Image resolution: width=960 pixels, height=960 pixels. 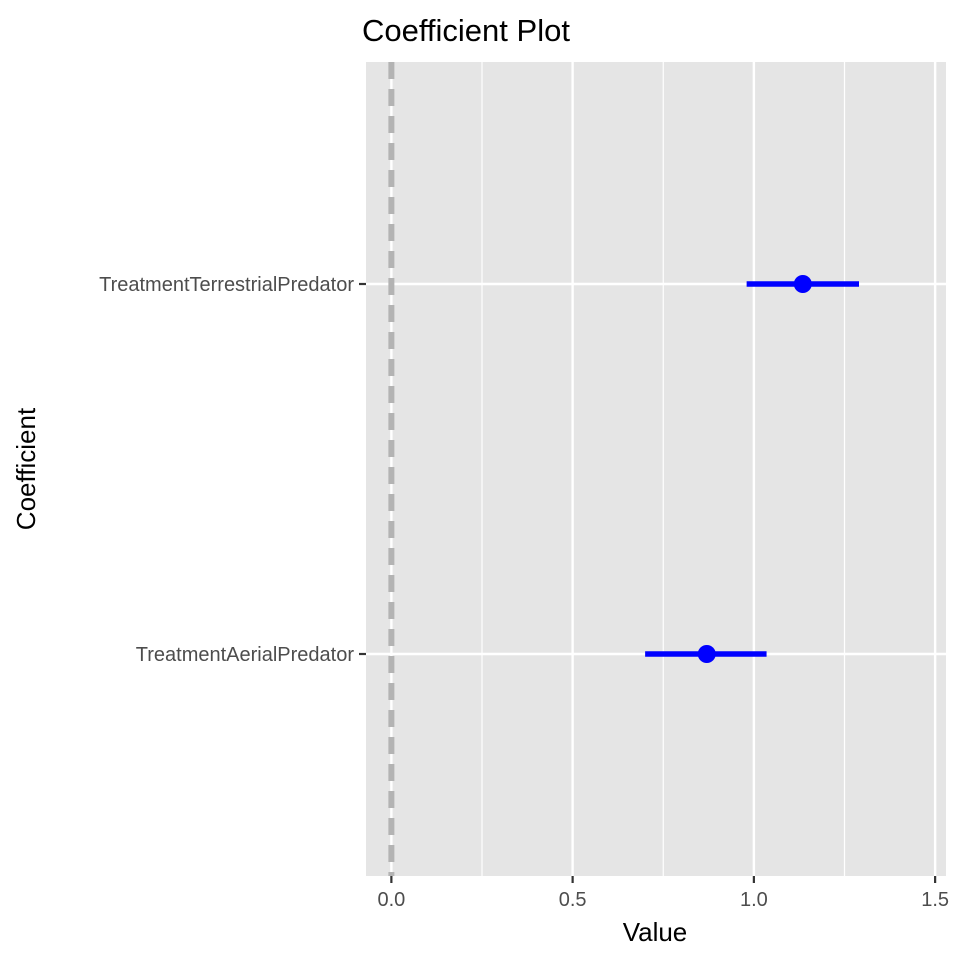 What do you see at coordinates (226, 285) in the screenshot?
I see `y-tick-label-0: TreatmentTerrestrialPredator` at bounding box center [226, 285].